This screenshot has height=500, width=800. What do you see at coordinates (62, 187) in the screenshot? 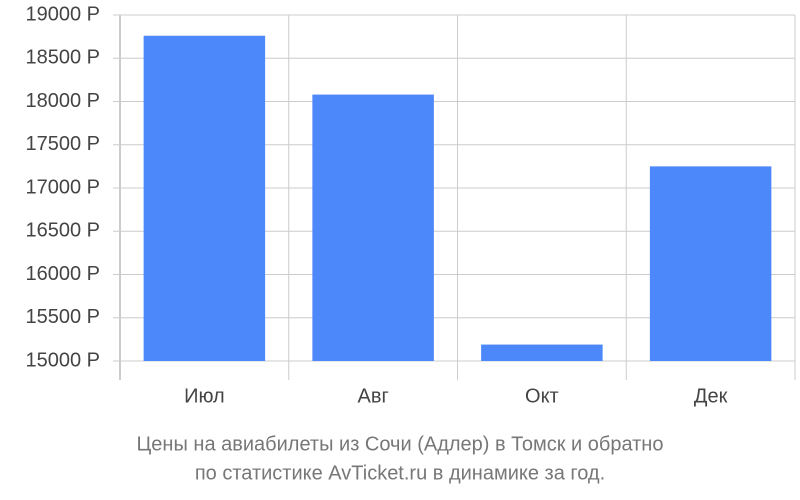
I see `y-tick-label: 17000 Р` at bounding box center [62, 187].